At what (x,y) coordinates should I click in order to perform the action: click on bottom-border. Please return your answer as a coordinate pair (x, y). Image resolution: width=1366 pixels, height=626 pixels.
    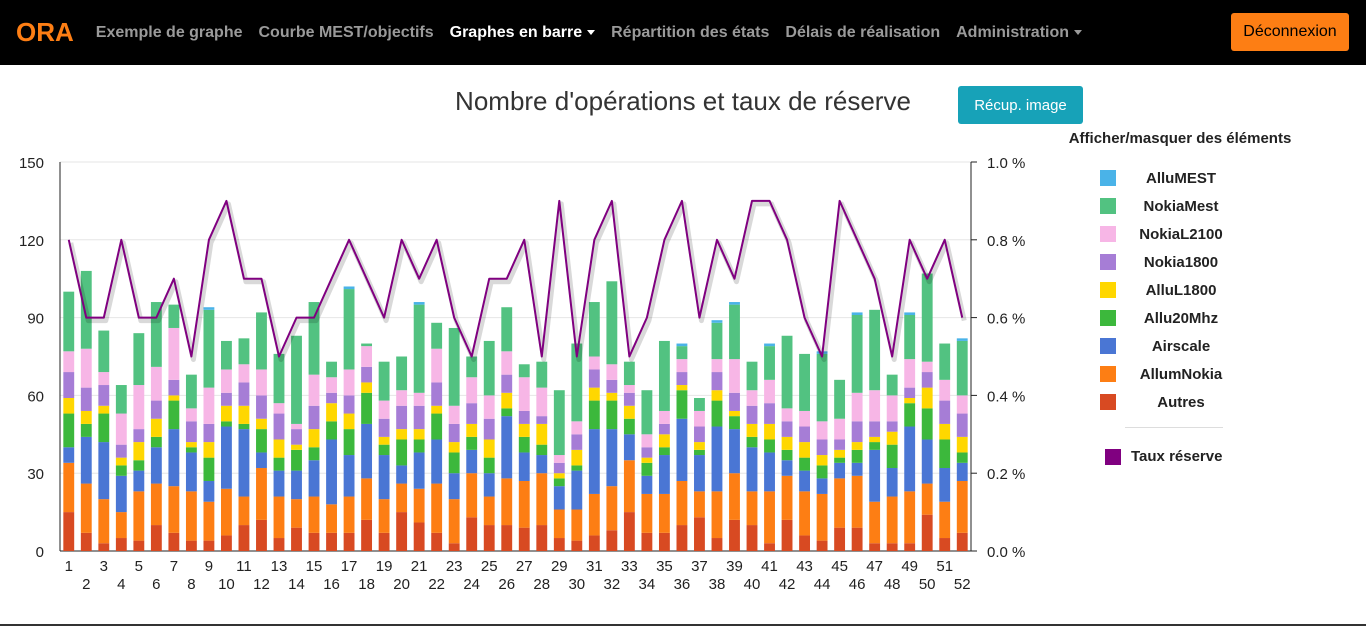
    Looking at the image, I should click on (683, 625).